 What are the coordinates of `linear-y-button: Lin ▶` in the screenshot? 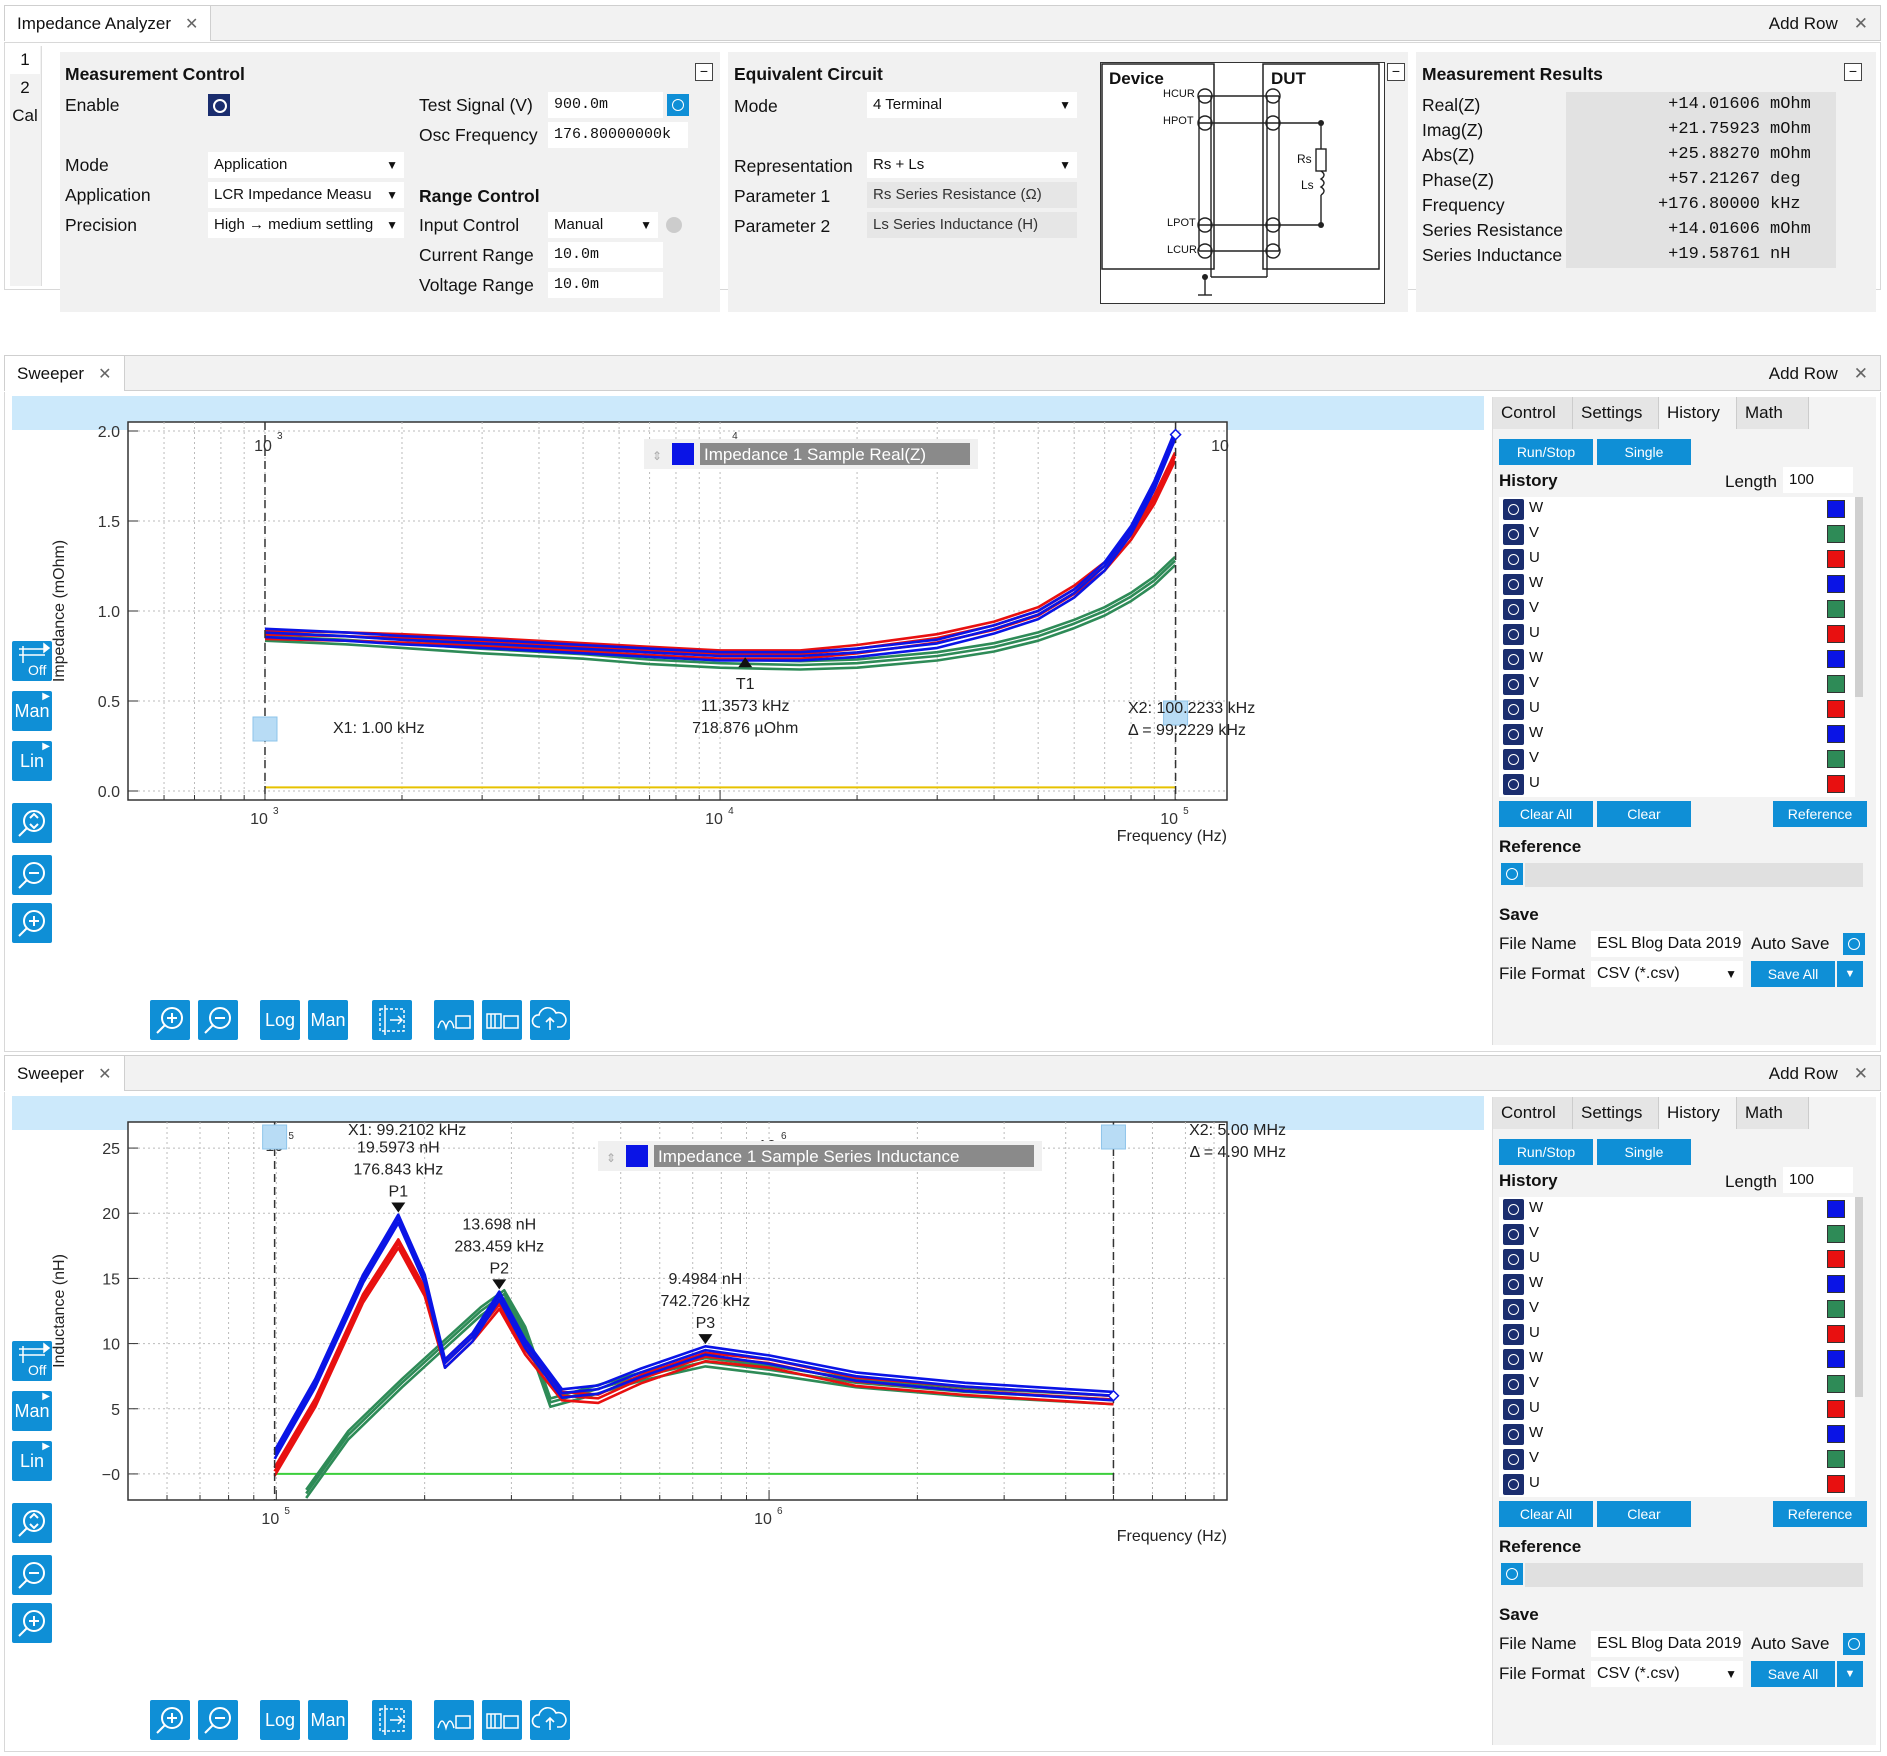 It's located at (32, 761).